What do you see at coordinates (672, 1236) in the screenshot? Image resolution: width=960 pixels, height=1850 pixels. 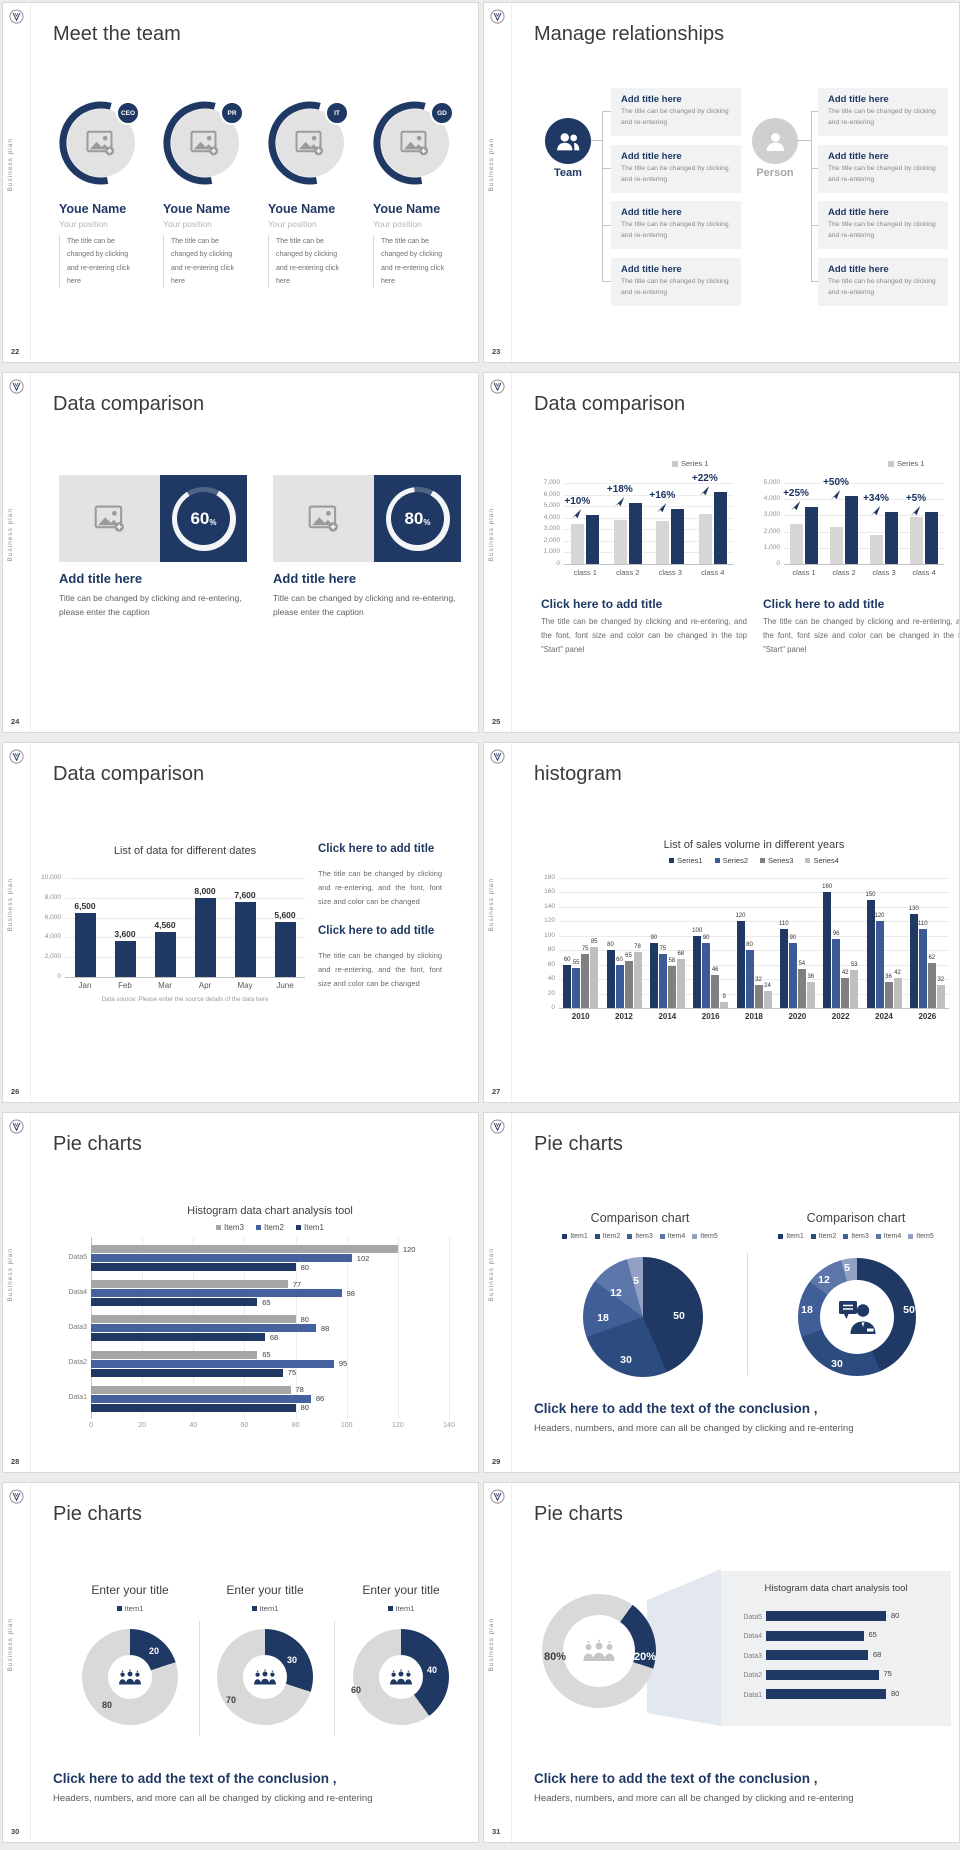 I see `legend-item: Item4` at bounding box center [672, 1236].